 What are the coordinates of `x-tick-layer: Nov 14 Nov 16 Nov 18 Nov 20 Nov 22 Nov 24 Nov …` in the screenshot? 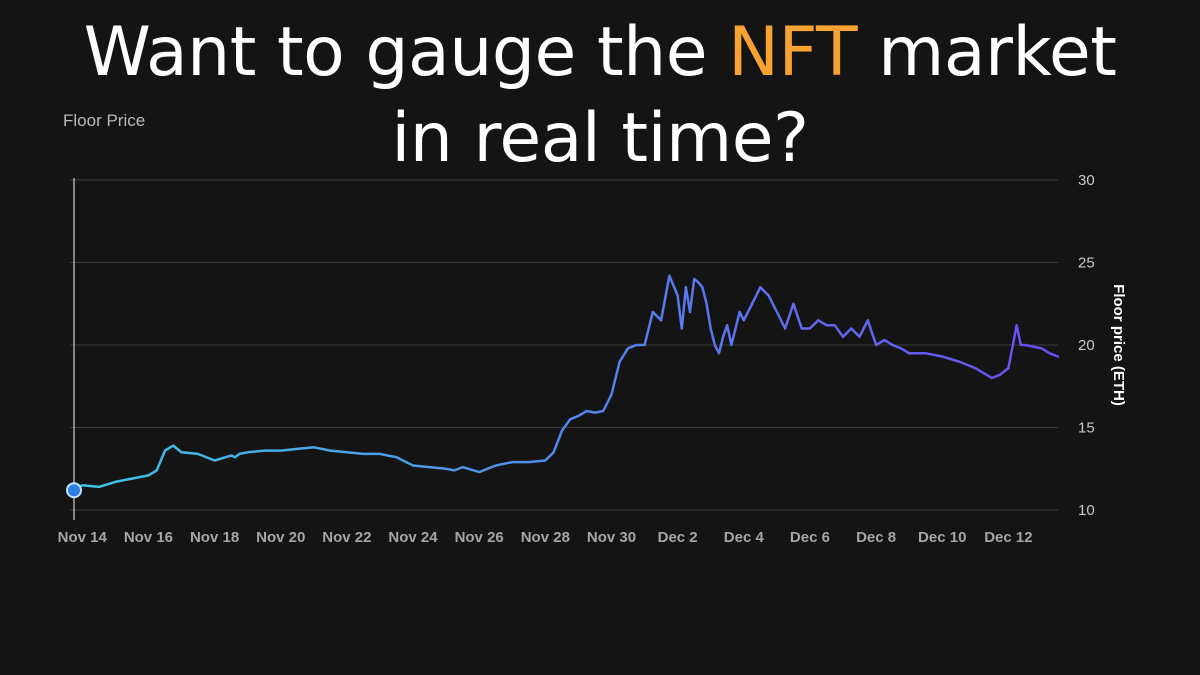 It's located at (545, 537).